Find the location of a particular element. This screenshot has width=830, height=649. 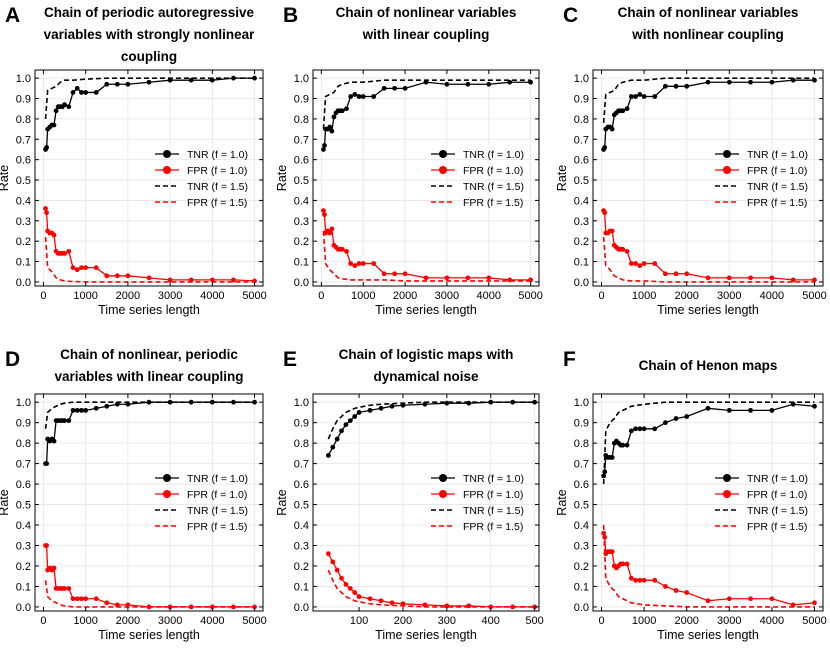

x-tick-label: 0 is located at coordinates (43, 296).